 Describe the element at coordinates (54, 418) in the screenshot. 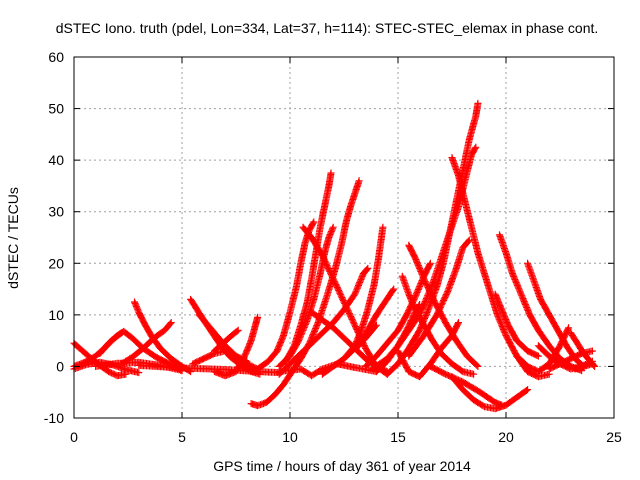

I see `y-tick-label: -10` at that location.